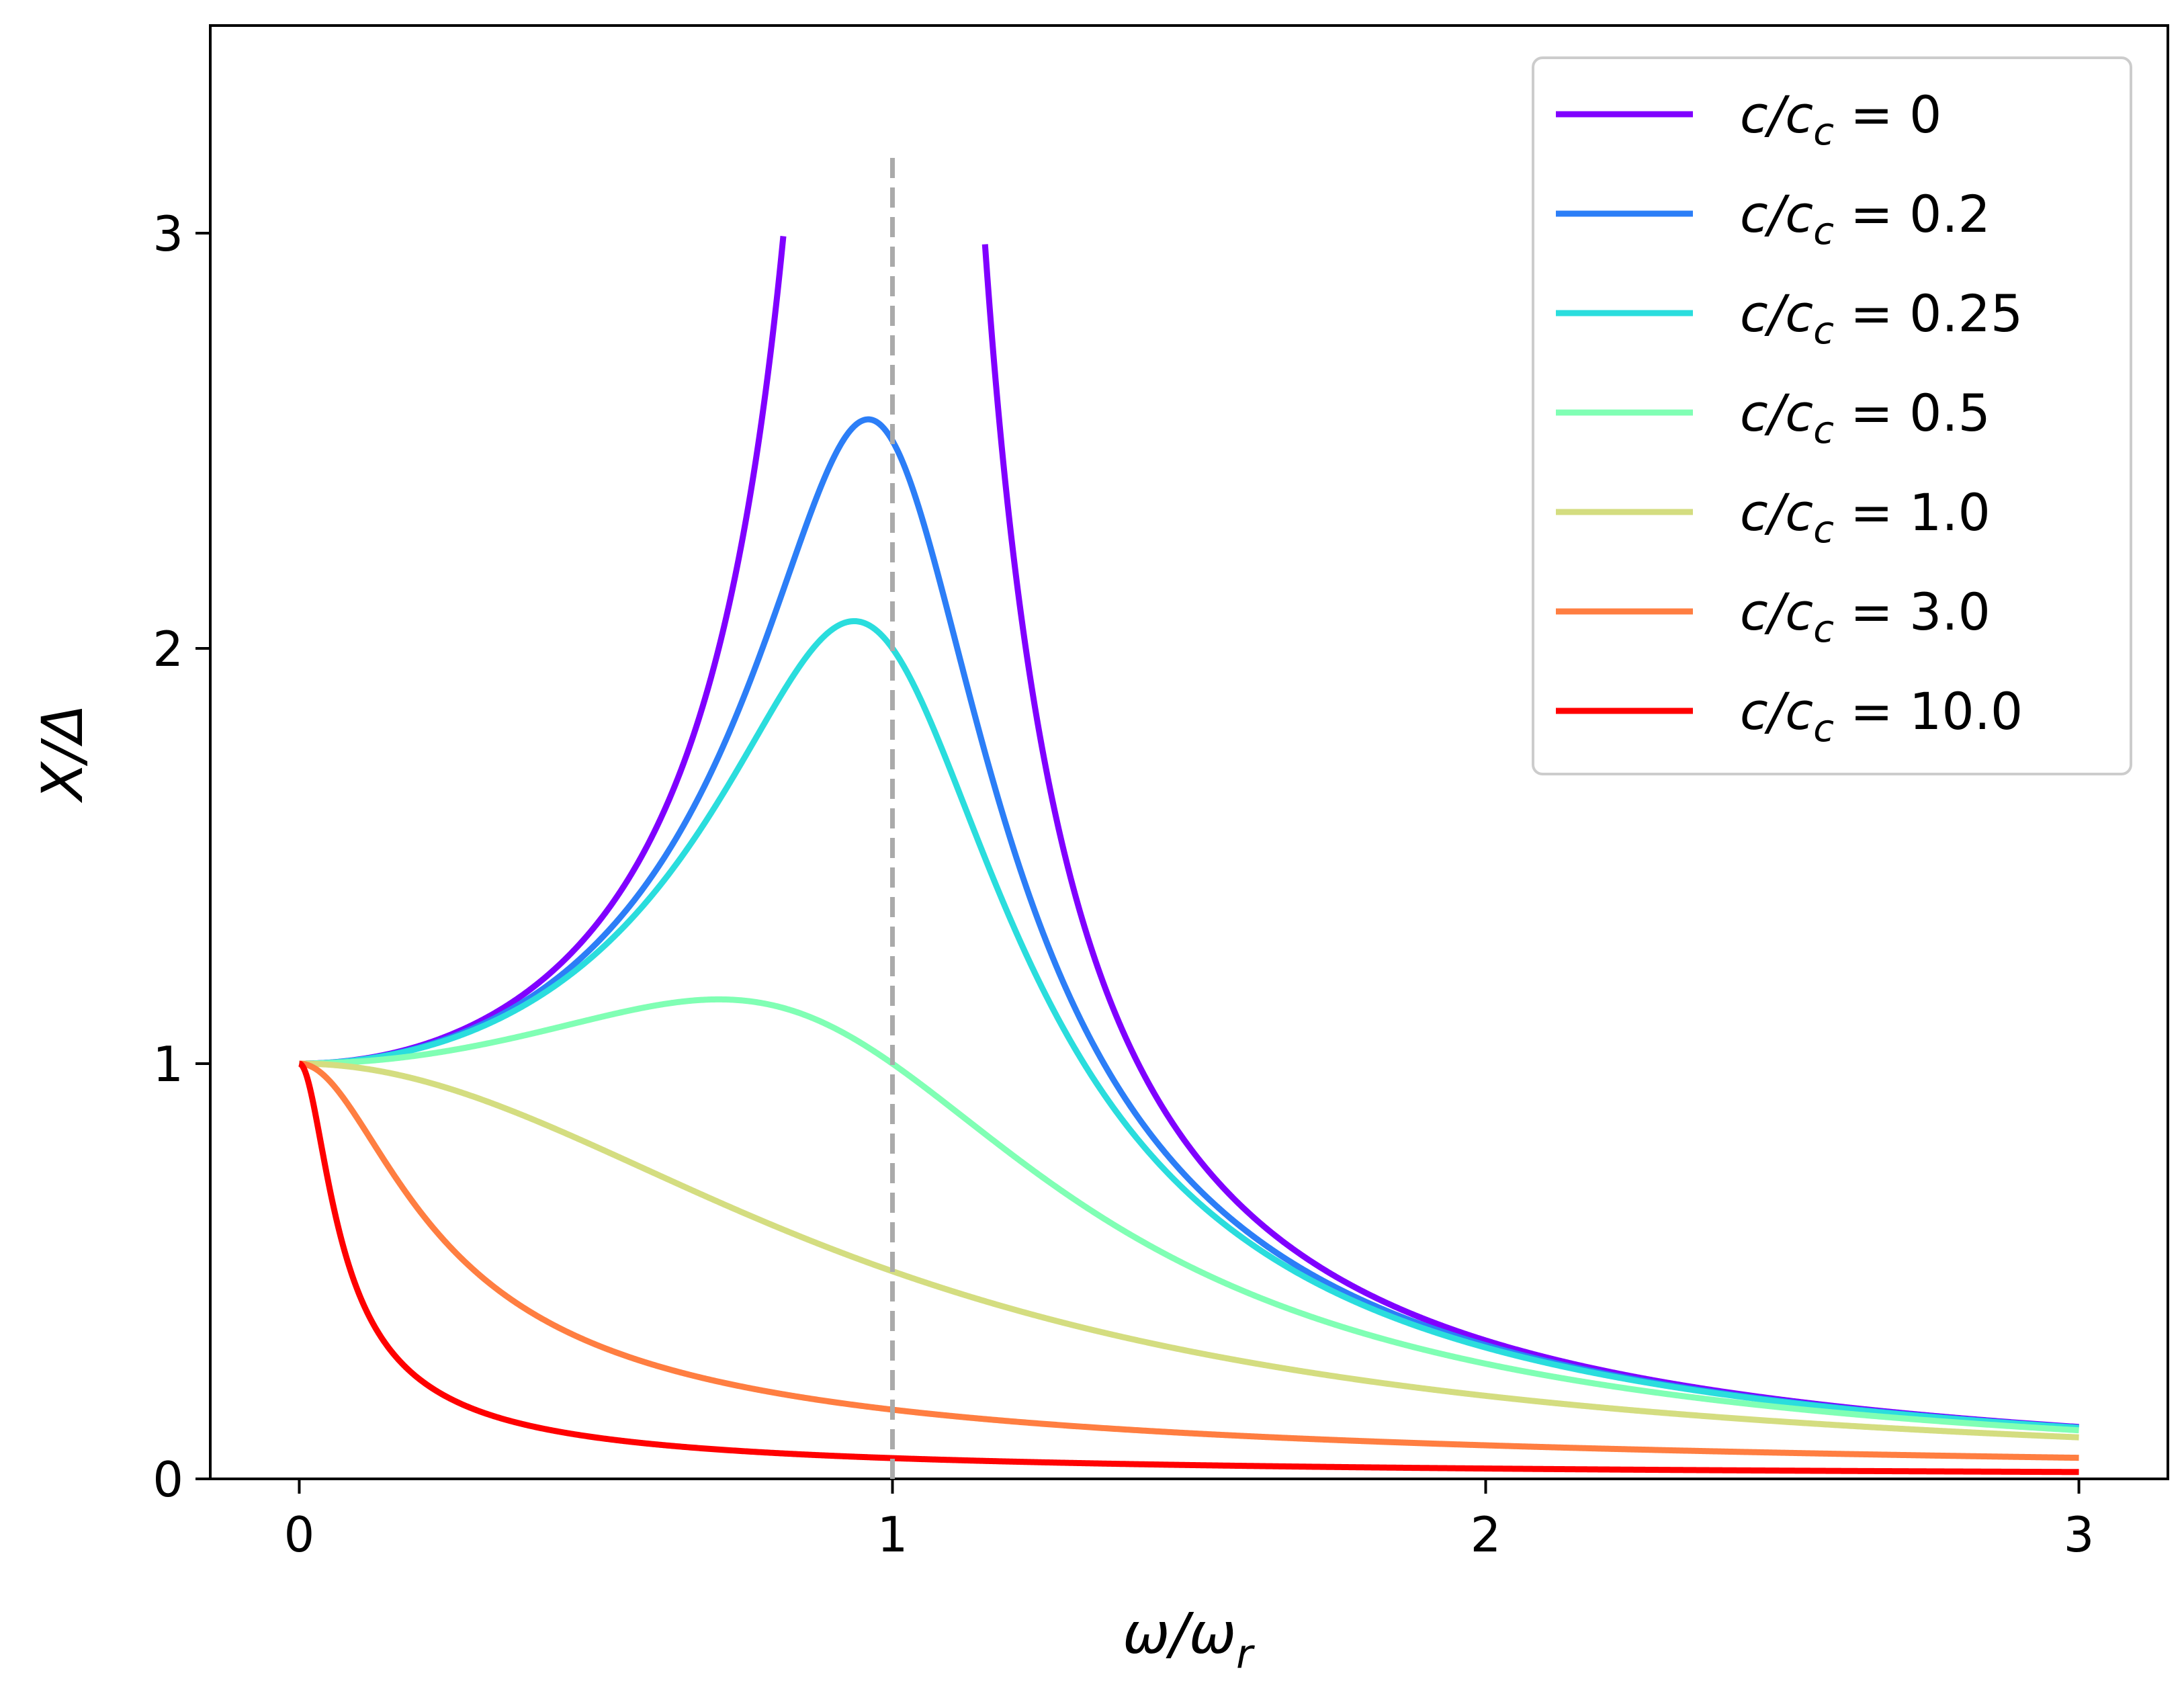 This screenshot has width=2184, height=1708. I want to click on y-axis-label: X/Δ, so click(63, 753).